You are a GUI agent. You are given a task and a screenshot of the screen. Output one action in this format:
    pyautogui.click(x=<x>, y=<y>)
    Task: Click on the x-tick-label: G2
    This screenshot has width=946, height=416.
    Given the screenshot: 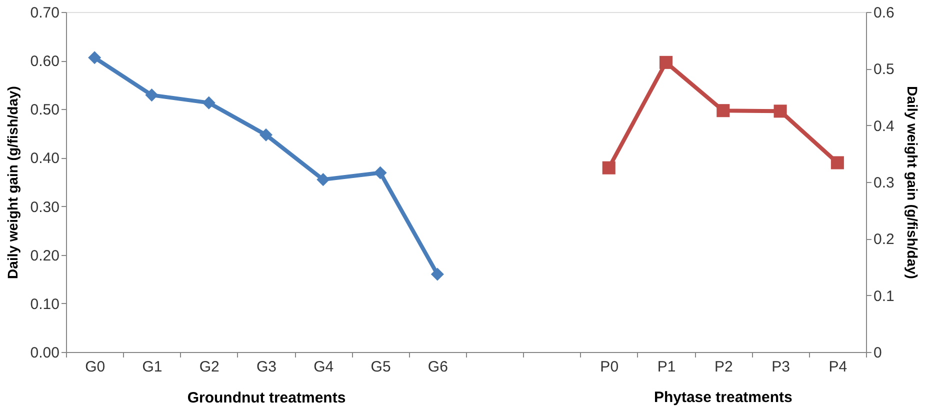 What is the action you would take?
    pyautogui.click(x=209, y=367)
    